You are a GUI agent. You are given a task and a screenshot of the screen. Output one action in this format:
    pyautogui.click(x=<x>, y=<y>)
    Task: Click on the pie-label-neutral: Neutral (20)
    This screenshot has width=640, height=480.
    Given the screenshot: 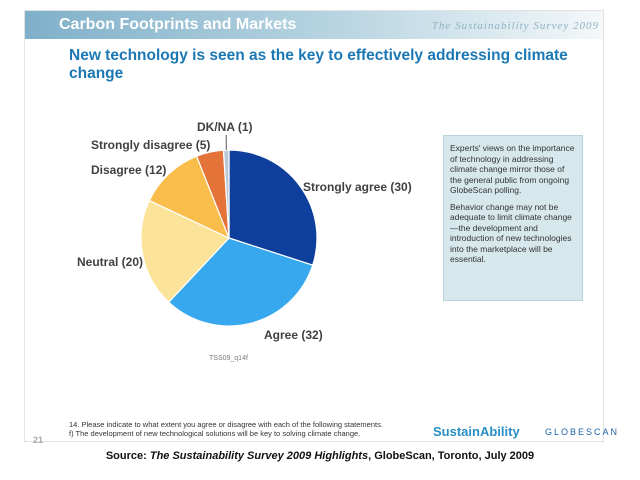 What is the action you would take?
    pyautogui.click(x=110, y=262)
    